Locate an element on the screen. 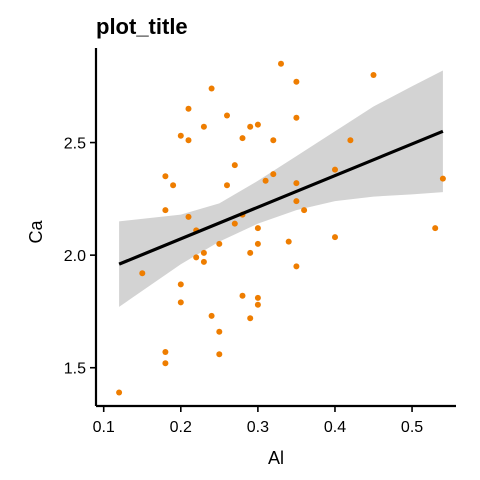 This screenshot has width=480, height=480. y-axis-label: Ca is located at coordinates (36, 232).